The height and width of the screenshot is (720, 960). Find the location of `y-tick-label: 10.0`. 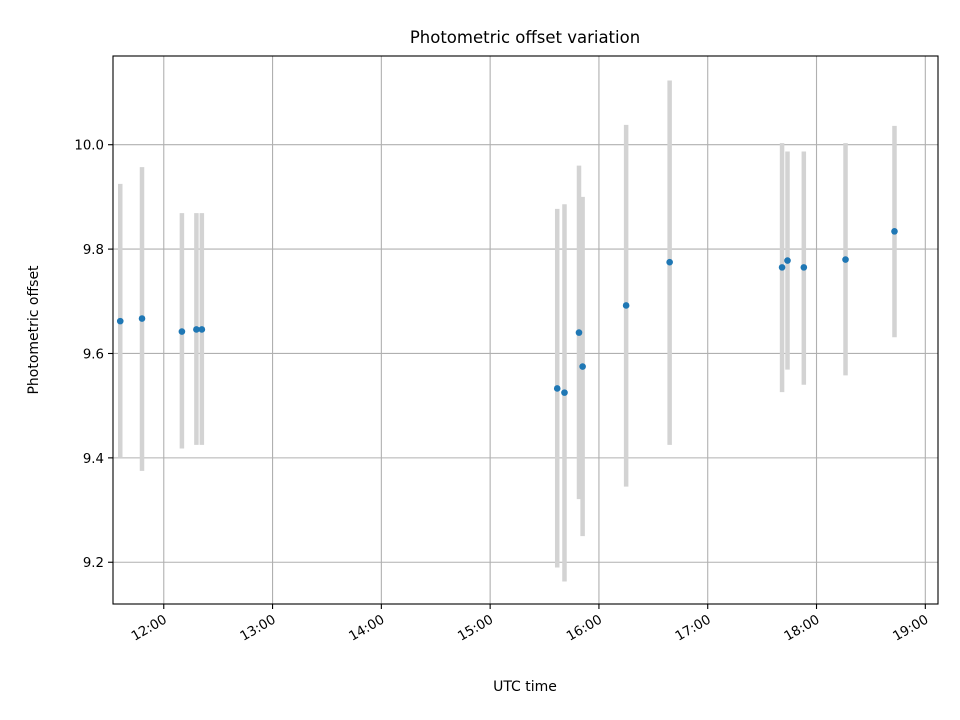

y-tick-label: 10.0 is located at coordinates (89, 146).